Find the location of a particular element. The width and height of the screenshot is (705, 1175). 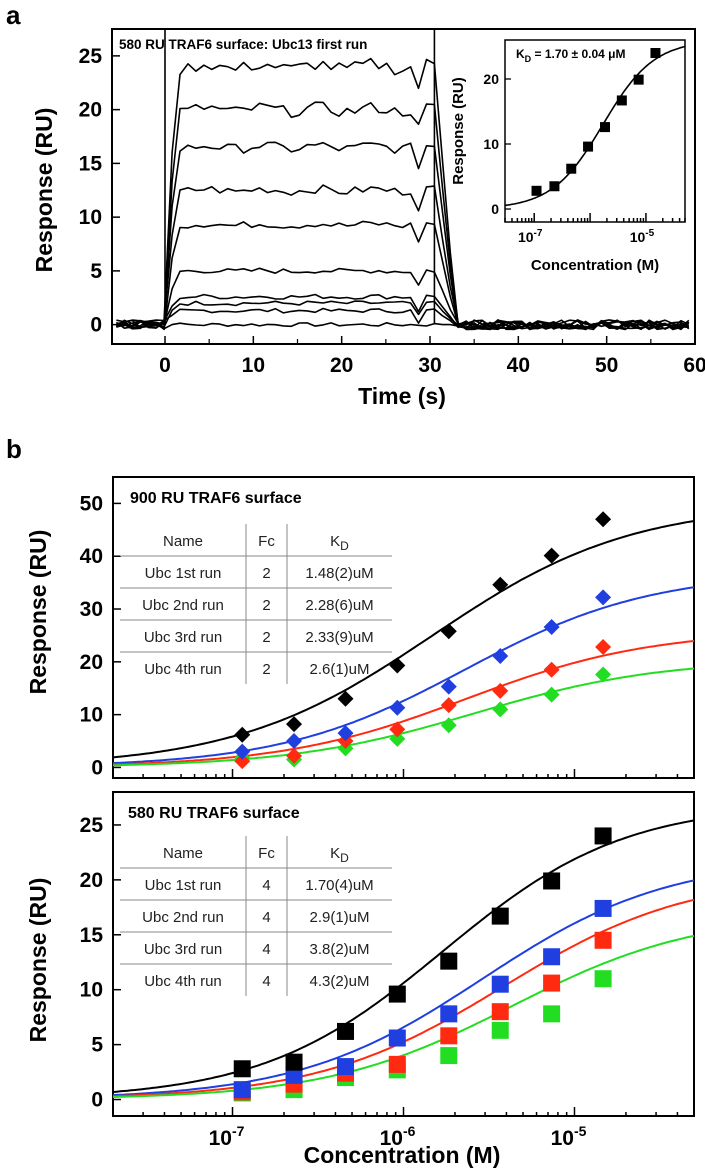

b-bottom-y-tick-label: 25 is located at coordinates (92, 825).